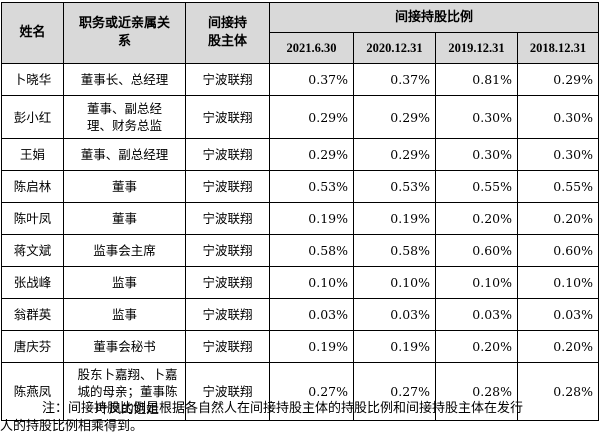 This screenshot has height=439, width=600. I want to click on table-row: 陈启林 董事 宁波联翔 0.53% 0.53% 0.55% 0.55%, so click(300, 186).